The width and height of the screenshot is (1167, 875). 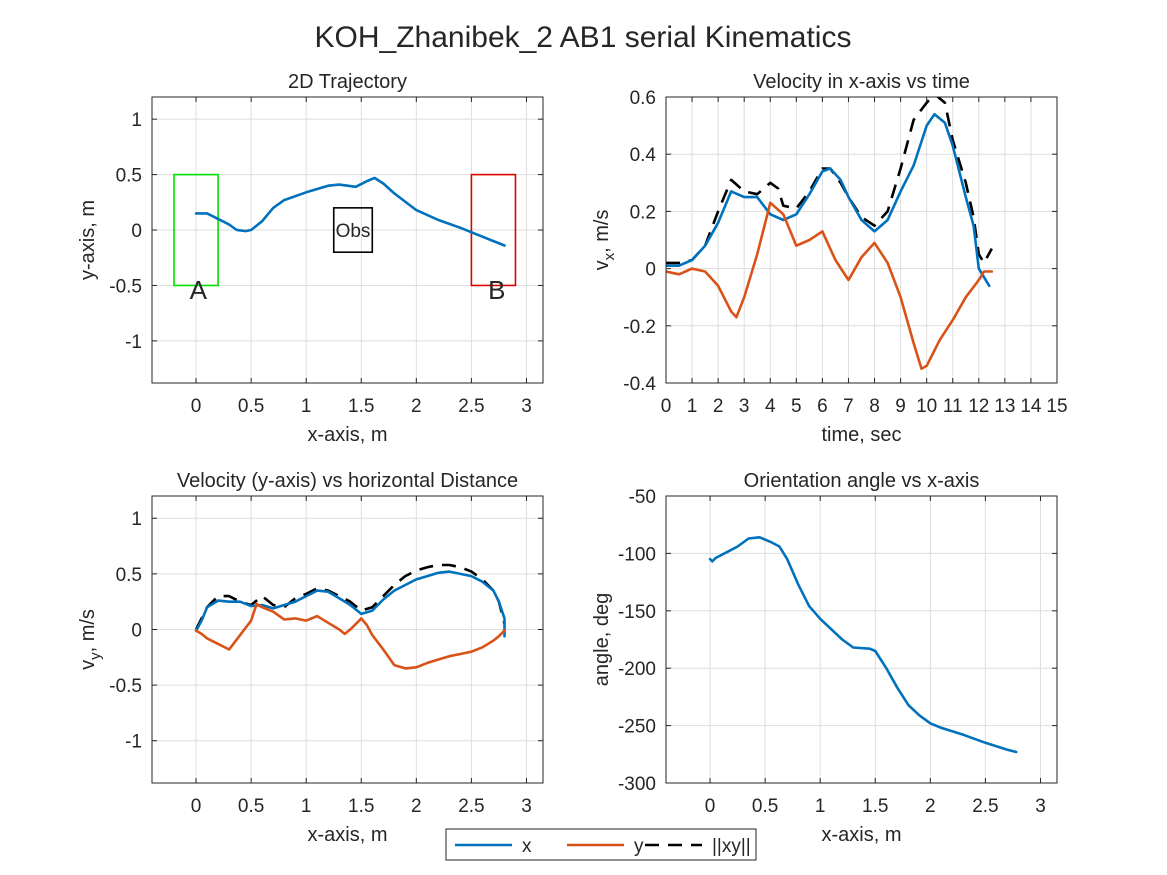 I want to click on region-label: Obs, so click(x=353, y=231).